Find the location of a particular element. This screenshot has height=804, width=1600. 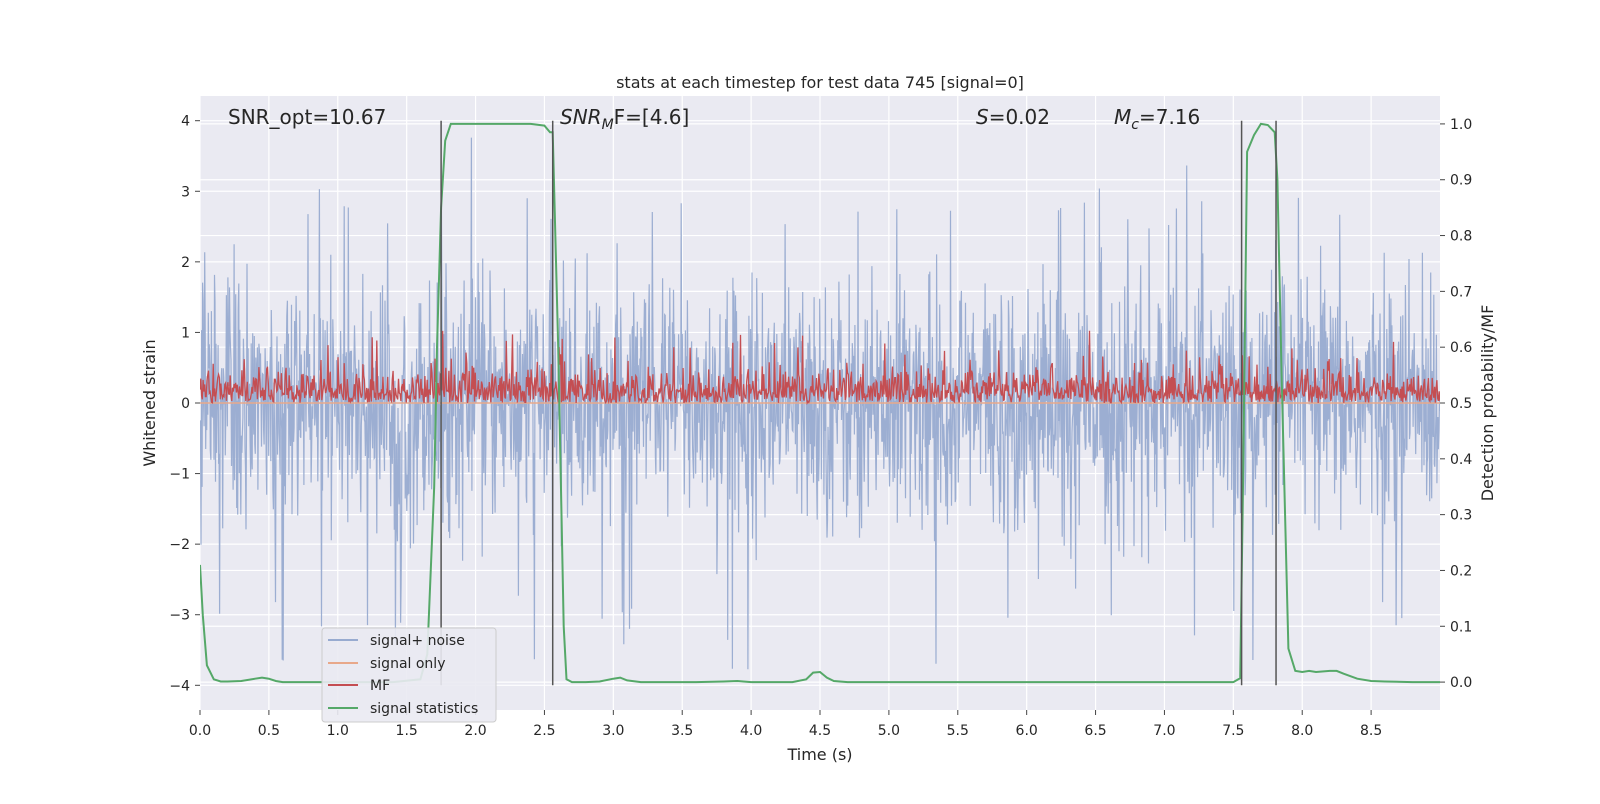

y-right-tick-label: 0.1 is located at coordinates (1461, 627).